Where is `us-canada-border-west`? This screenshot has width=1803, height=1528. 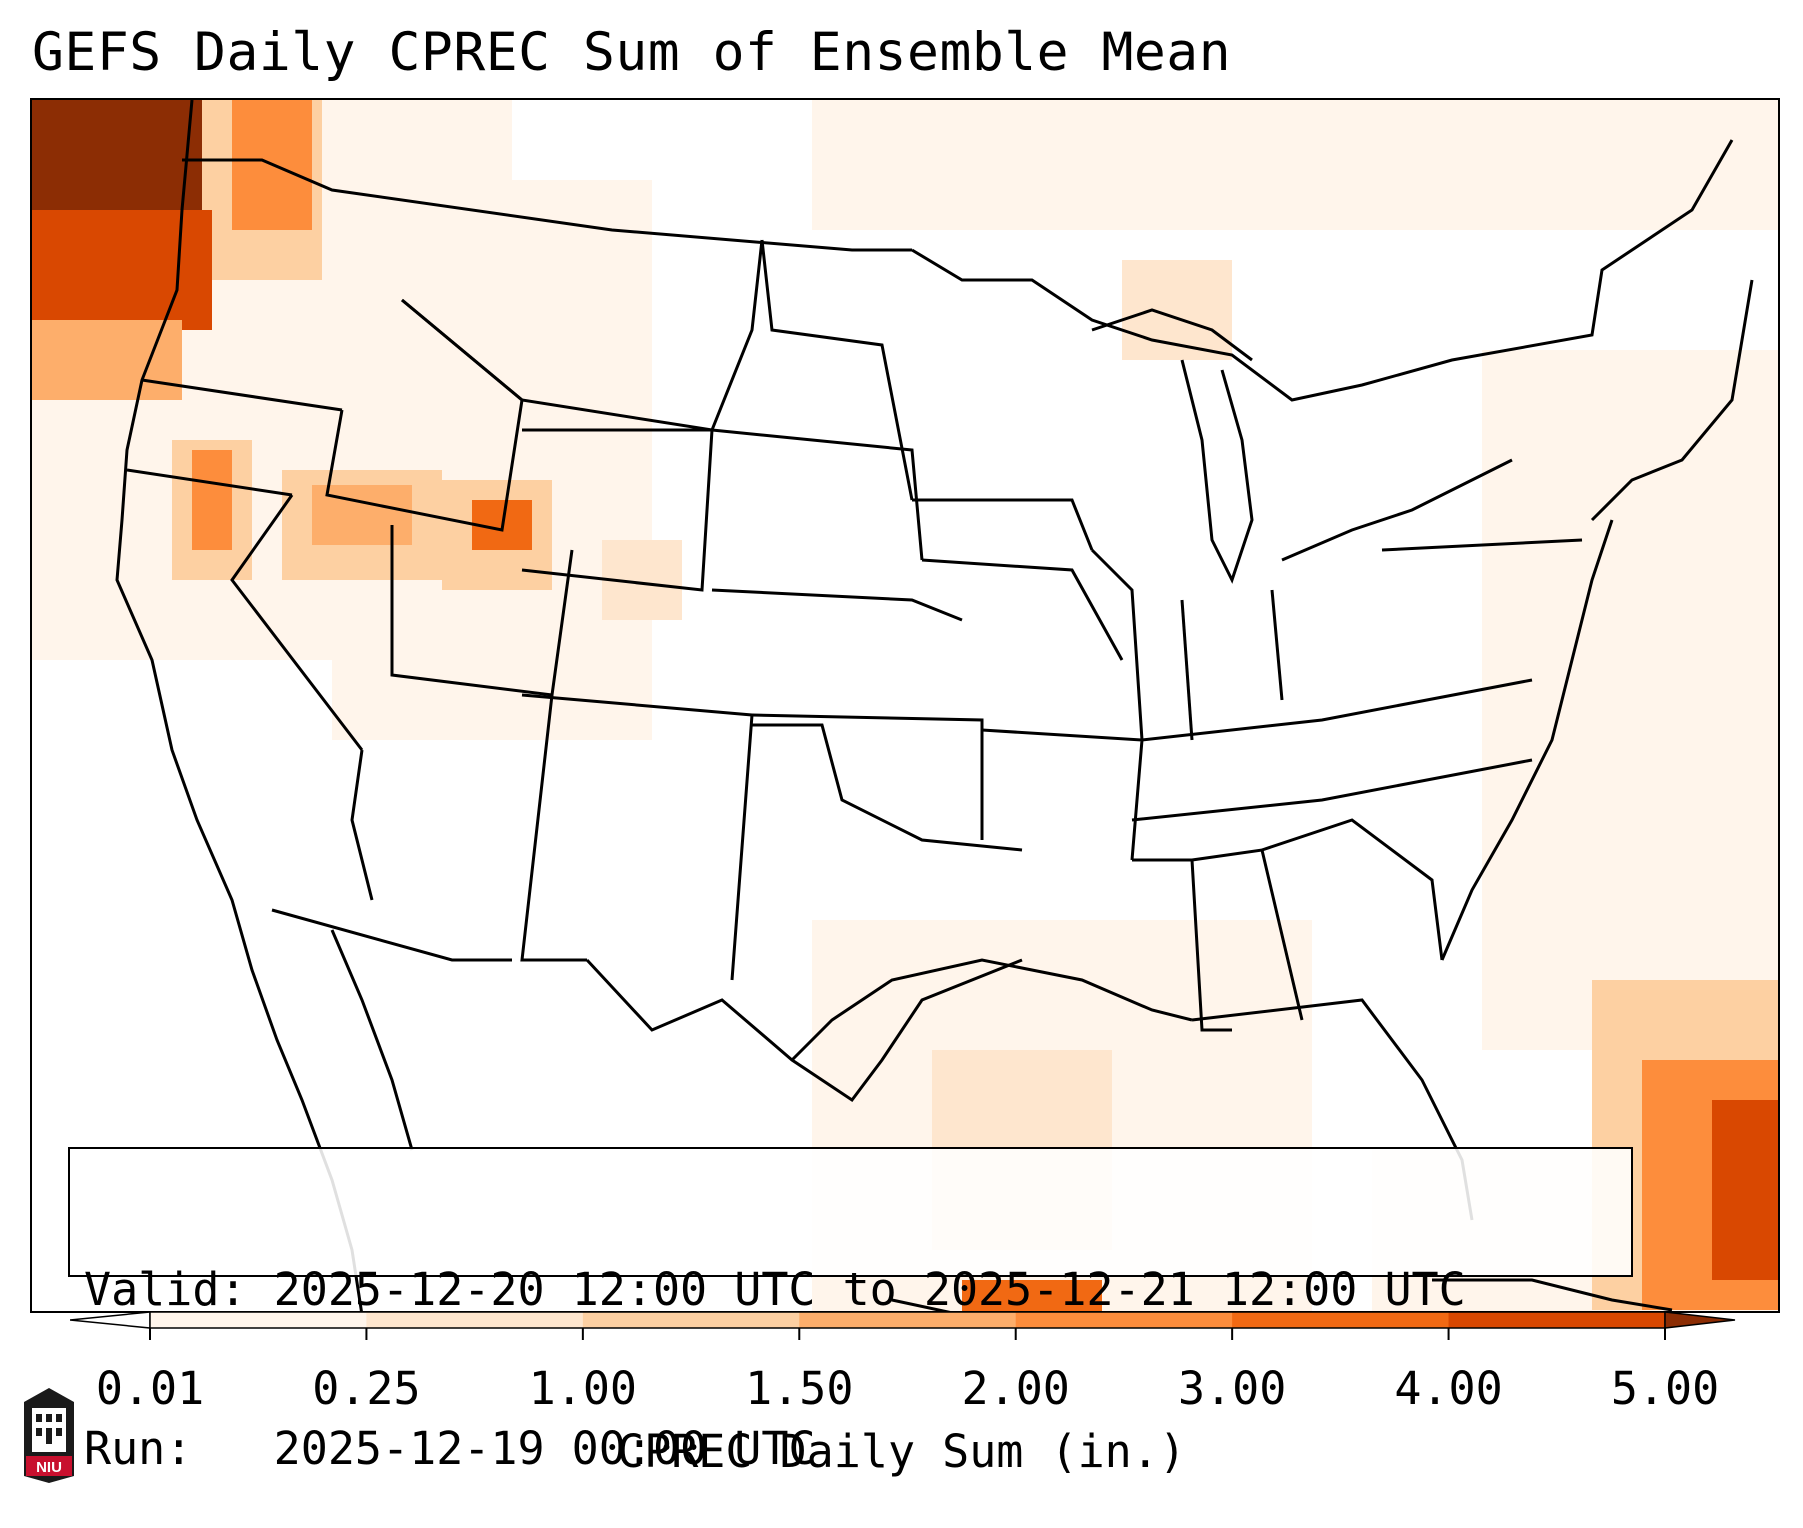
us-canada-border-west is located at coordinates (547, 205).